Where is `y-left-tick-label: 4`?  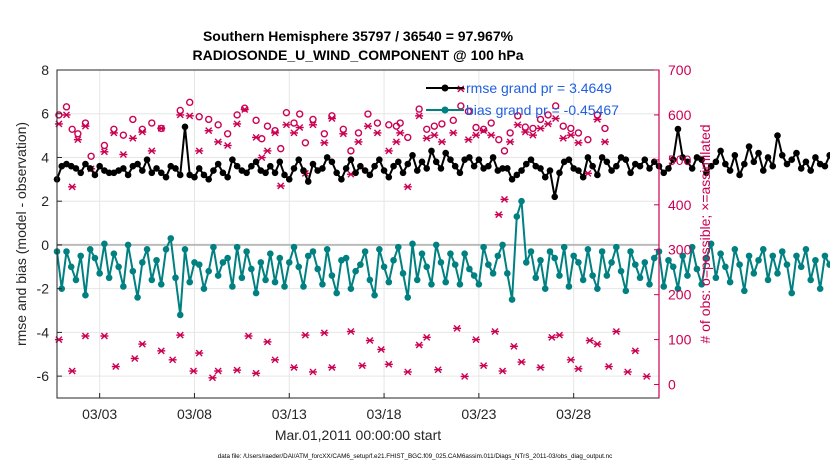 y-left-tick-label: 4 is located at coordinates (45, 157).